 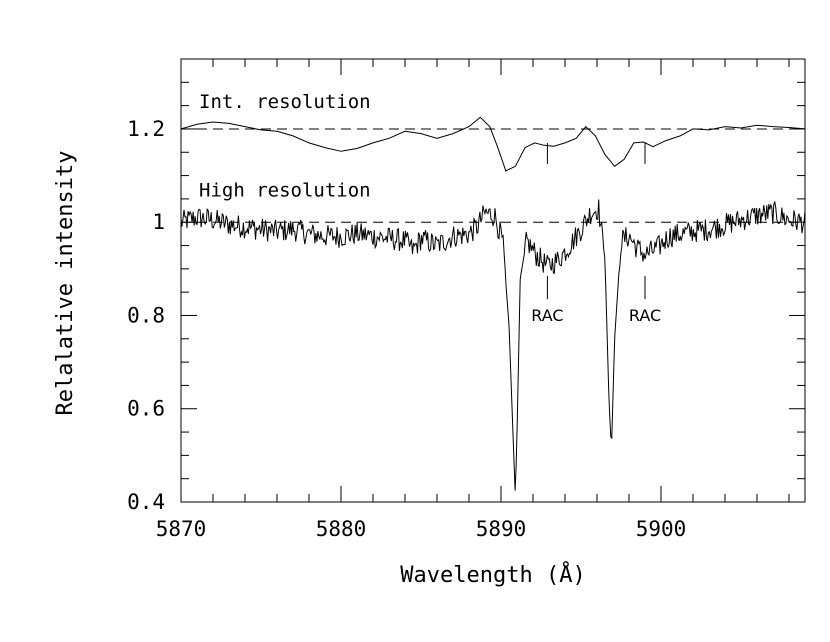 What do you see at coordinates (285, 102) in the screenshot?
I see `annotation-label: Int. resolution` at bounding box center [285, 102].